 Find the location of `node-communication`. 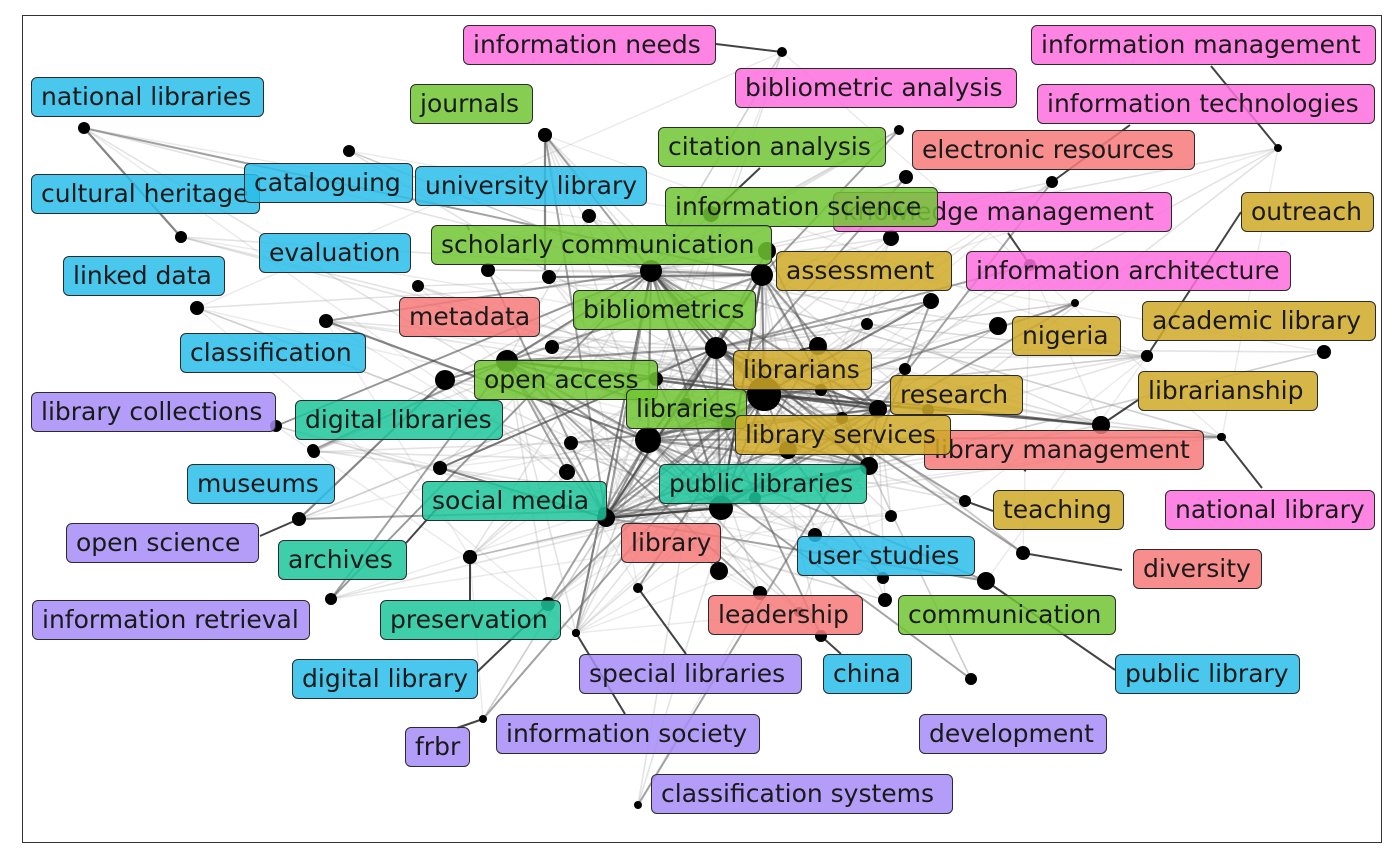

node-communication is located at coordinates (885, 600).